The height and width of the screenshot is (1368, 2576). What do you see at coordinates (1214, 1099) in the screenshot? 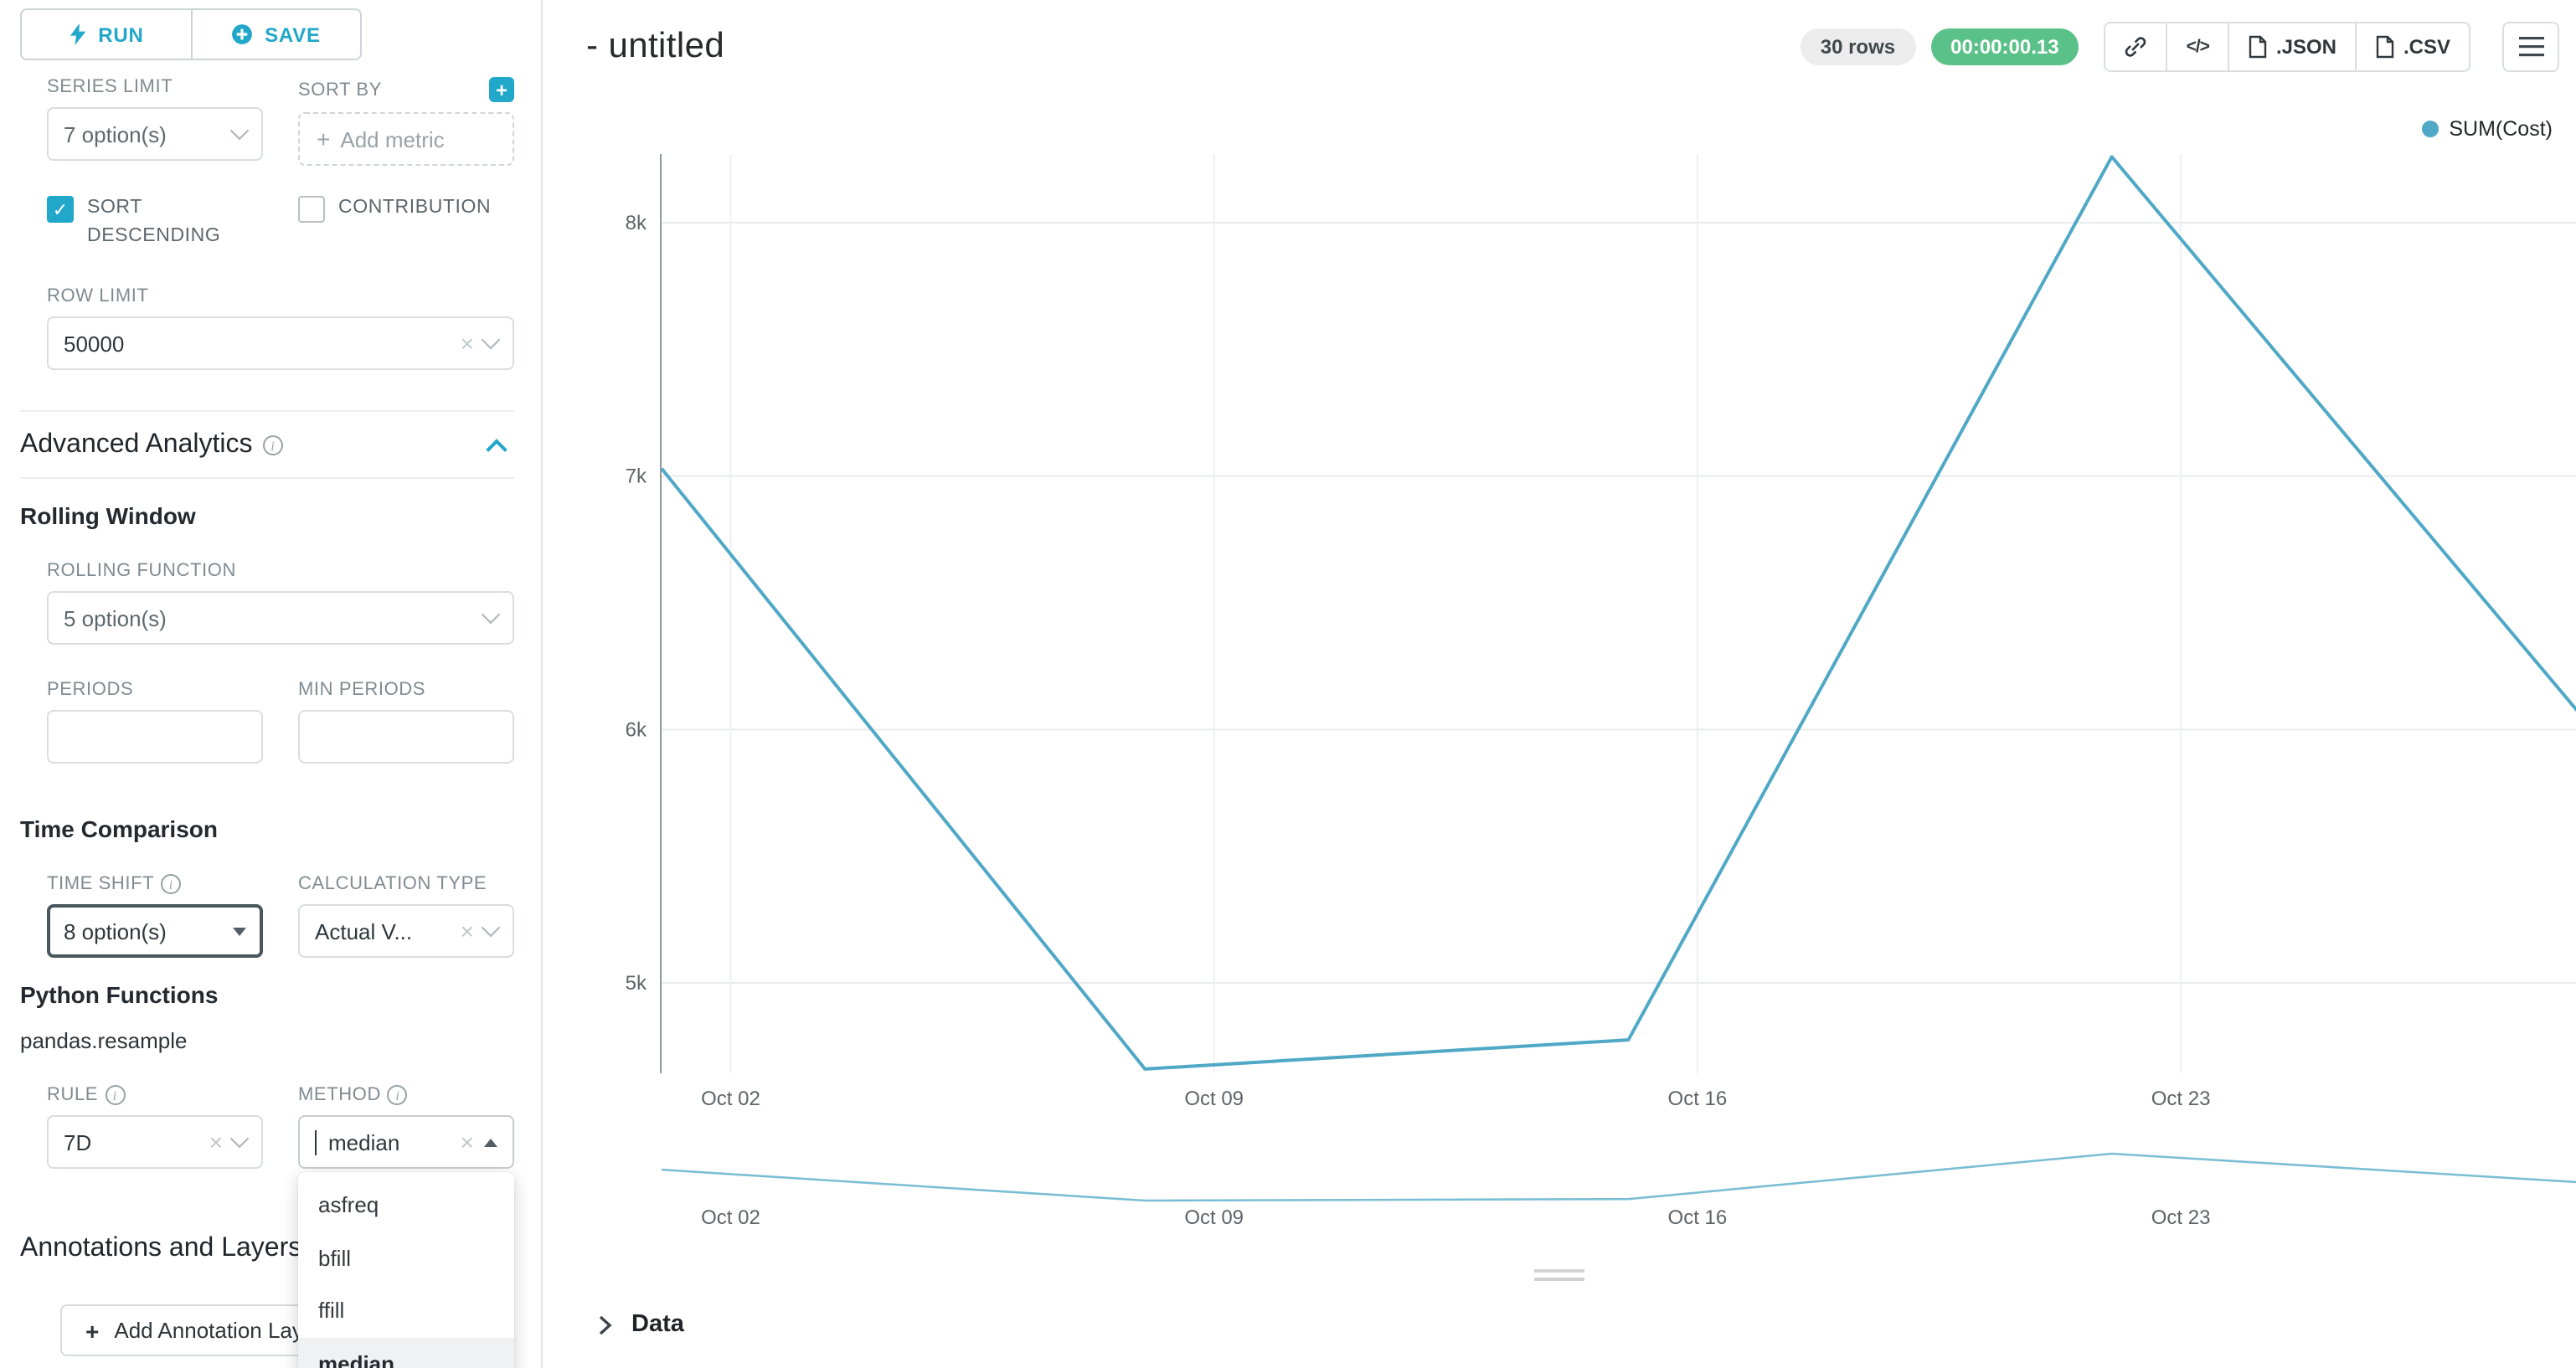
I see `x-axis-tick-label: Oct 09` at bounding box center [1214, 1099].